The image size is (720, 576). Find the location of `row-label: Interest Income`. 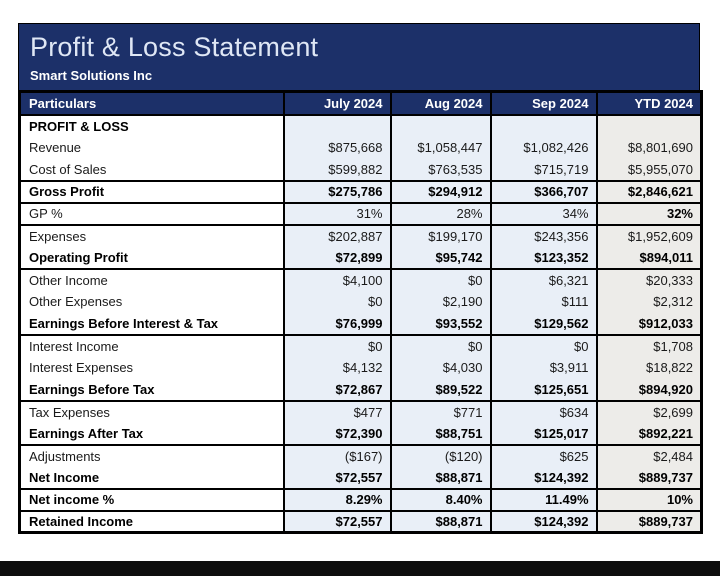

row-label: Interest Income is located at coordinates (151, 345).